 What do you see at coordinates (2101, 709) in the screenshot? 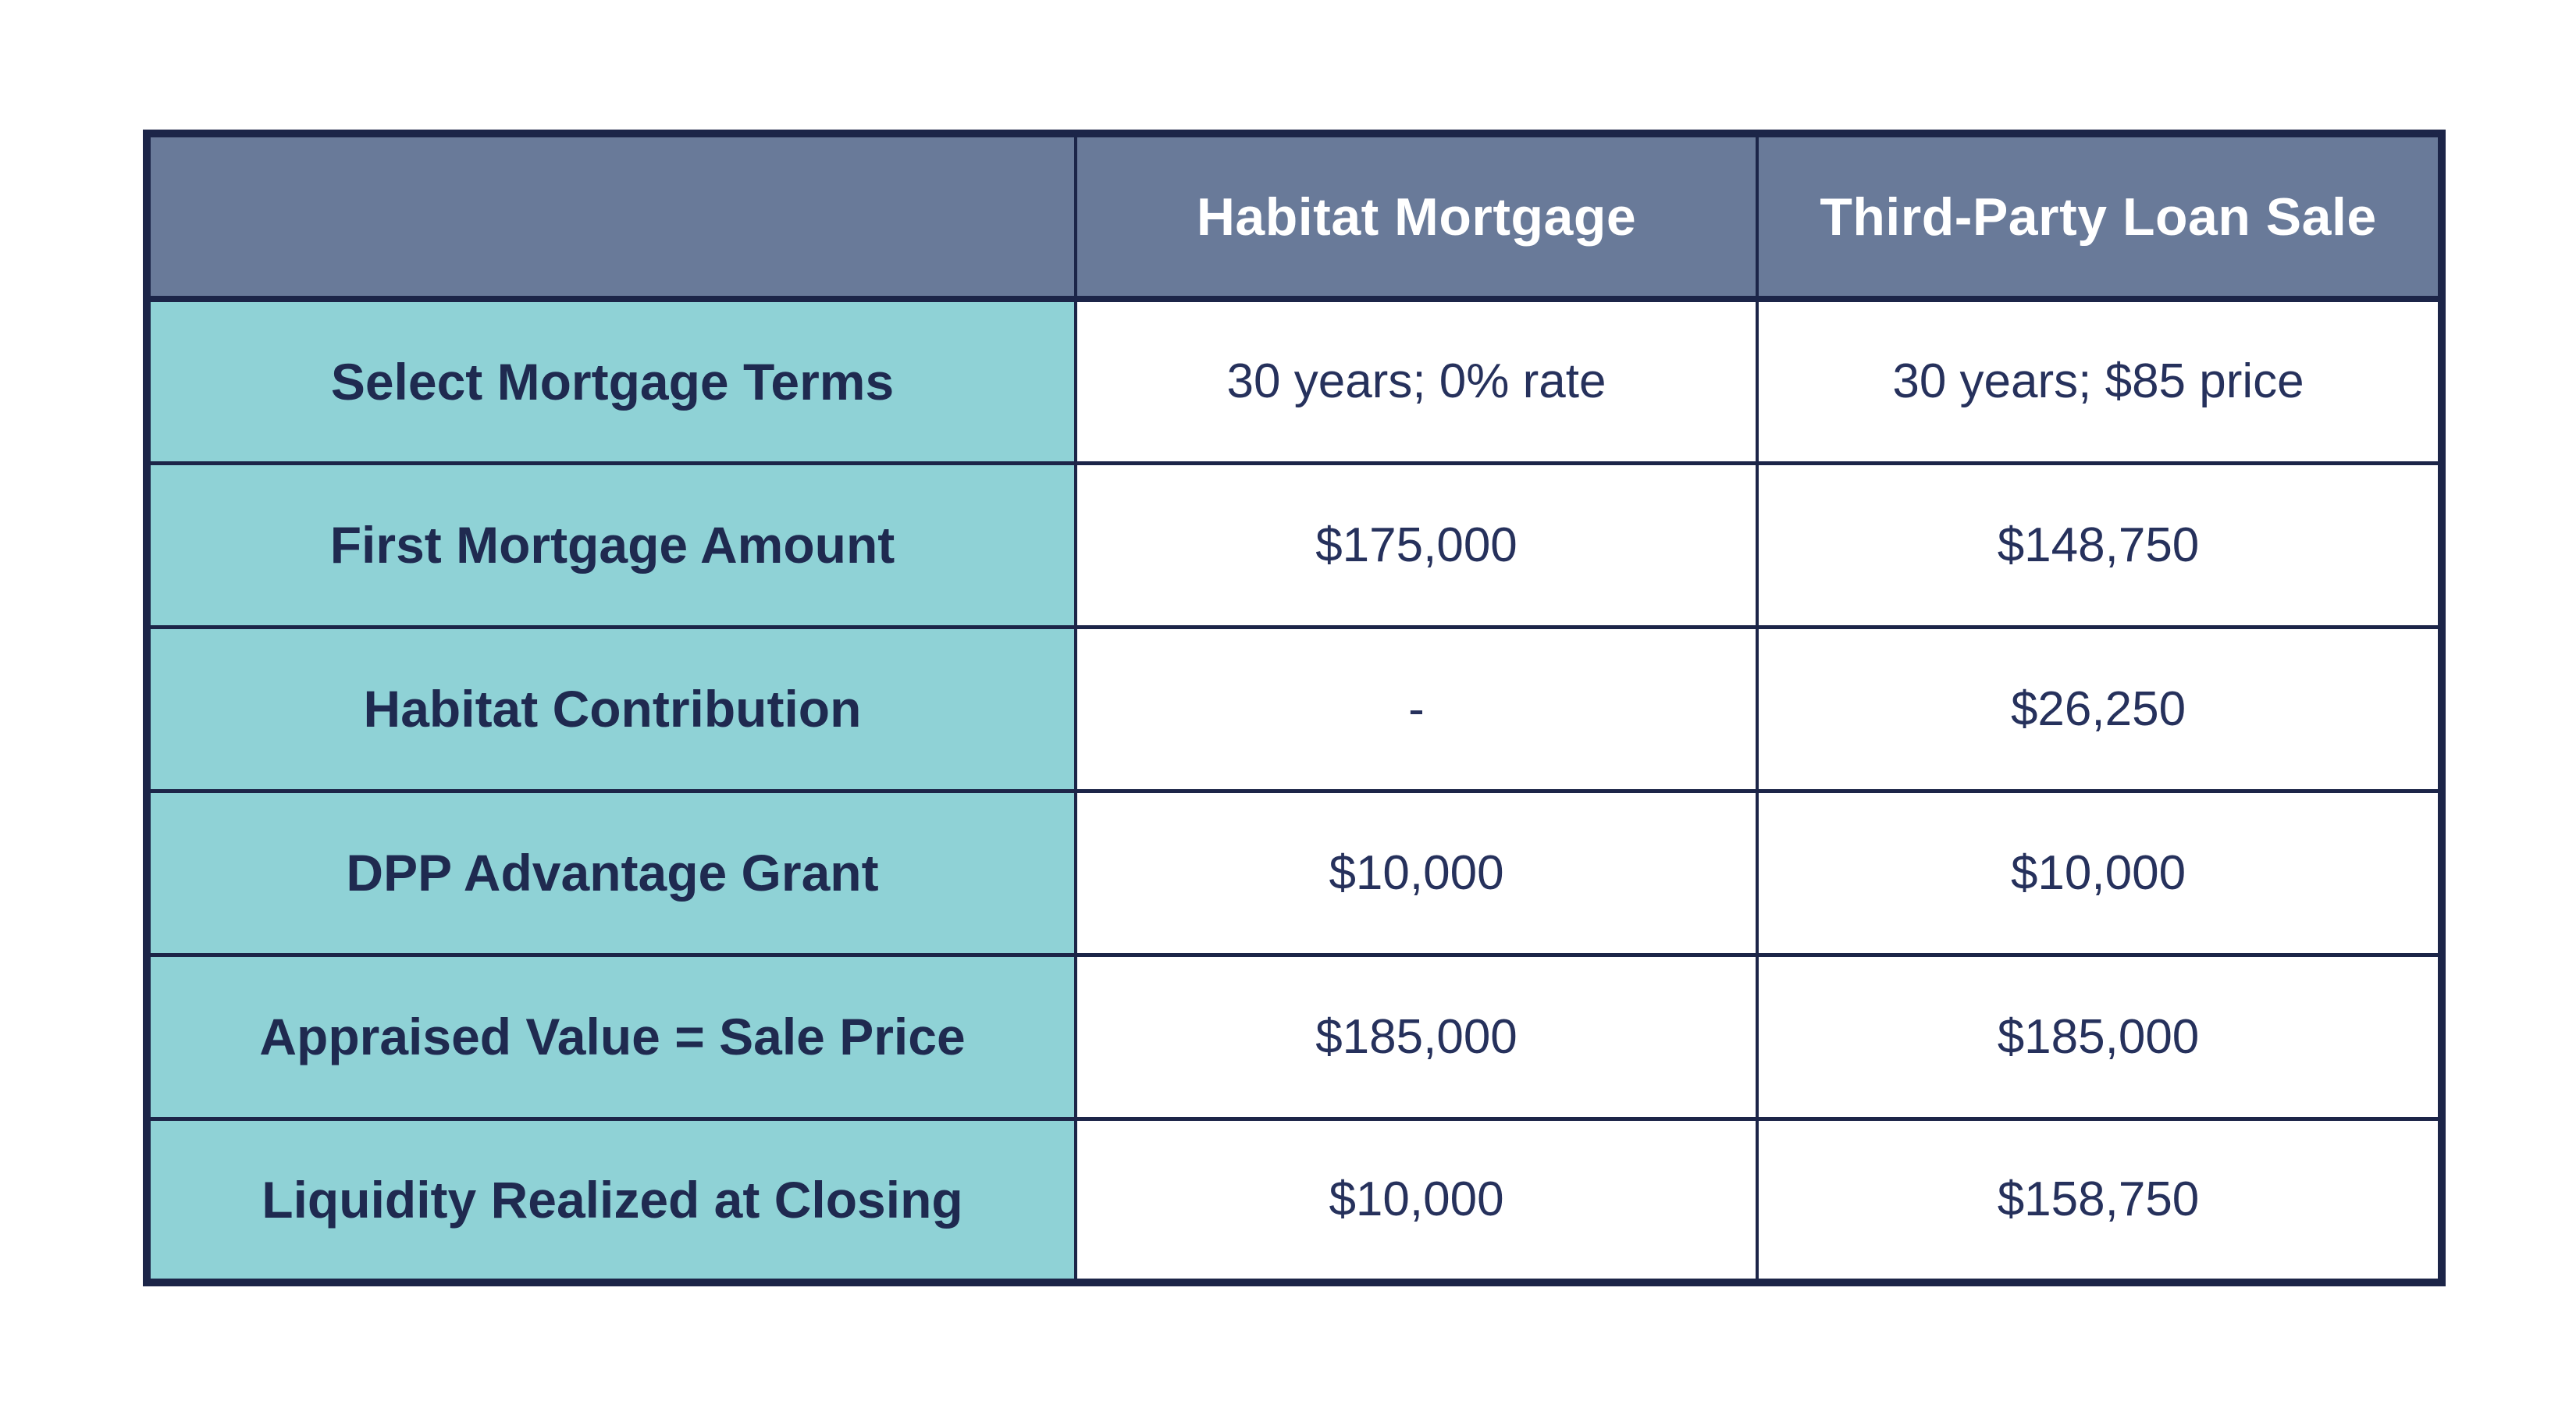
I see `third-party-value-cell: $26,250` at bounding box center [2101, 709].